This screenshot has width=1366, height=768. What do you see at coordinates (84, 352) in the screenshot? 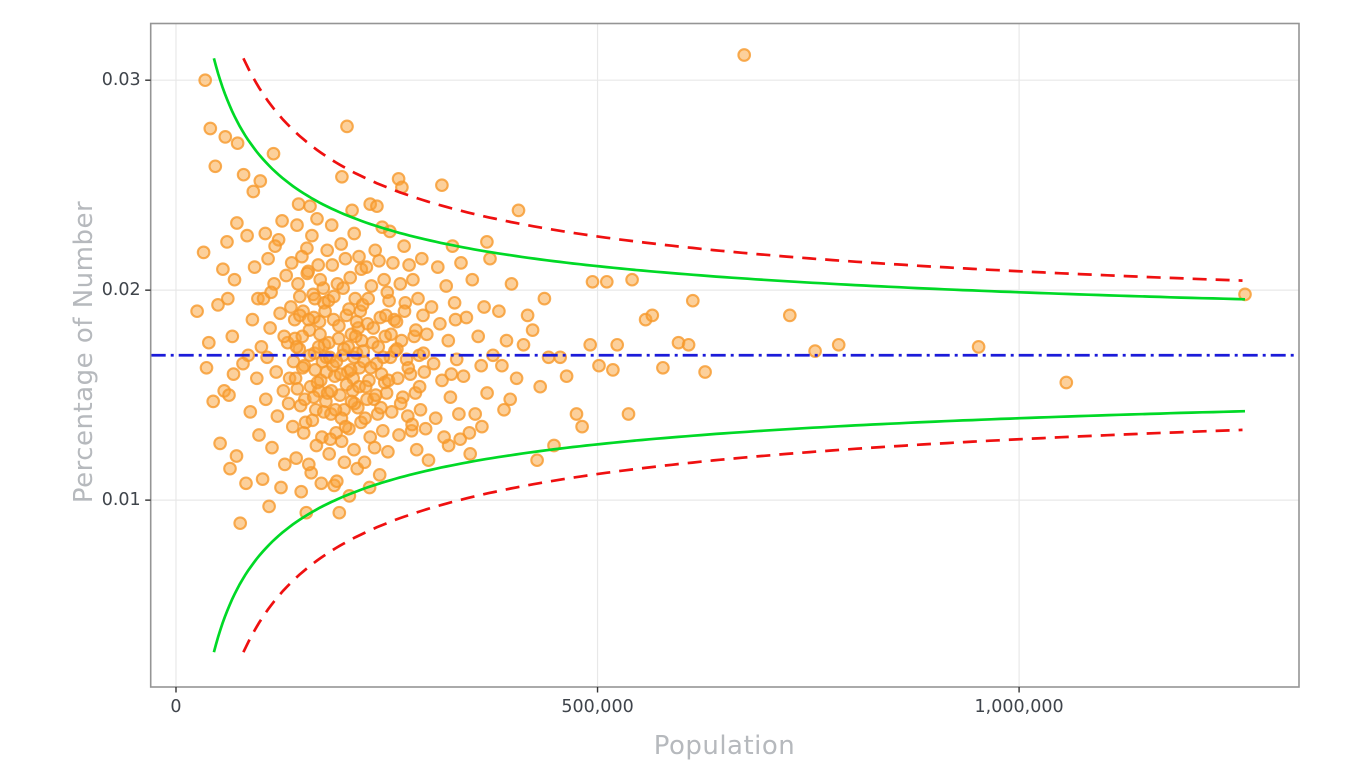
I see `y-axis-title: Percentage of Number` at bounding box center [84, 352].